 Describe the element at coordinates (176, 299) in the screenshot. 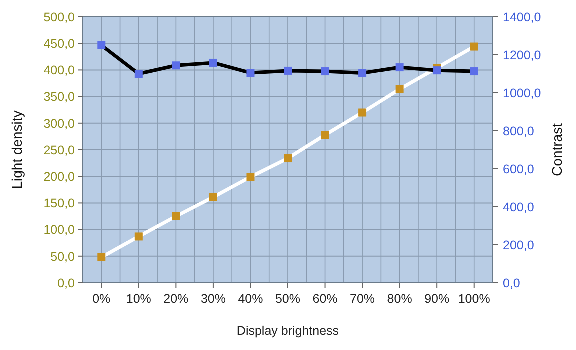

I see `x-tick-label: 20%` at that location.